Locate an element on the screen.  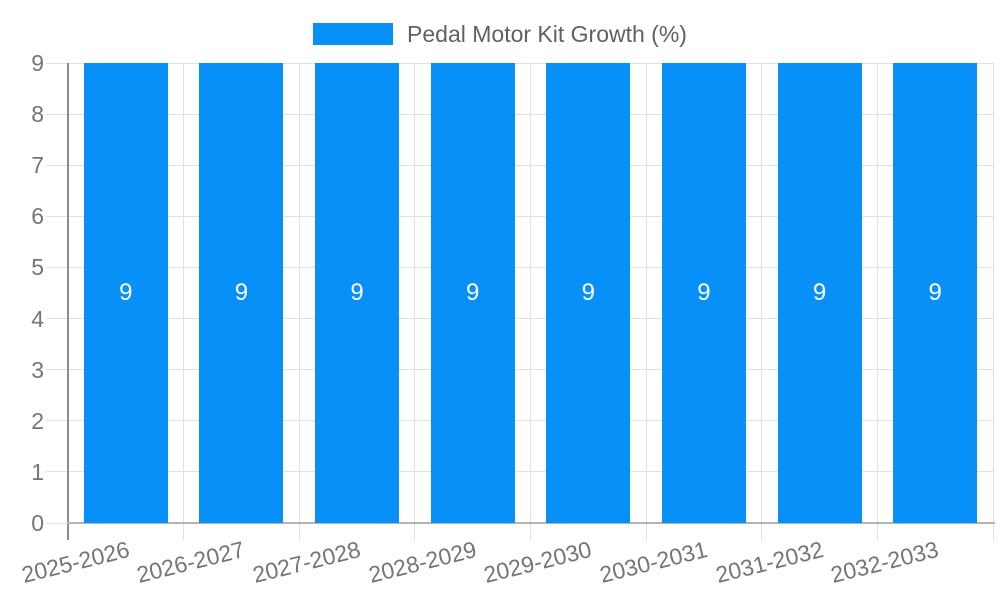
legend: Pedal Motor Kit Growth (%) is located at coordinates (500, 34).